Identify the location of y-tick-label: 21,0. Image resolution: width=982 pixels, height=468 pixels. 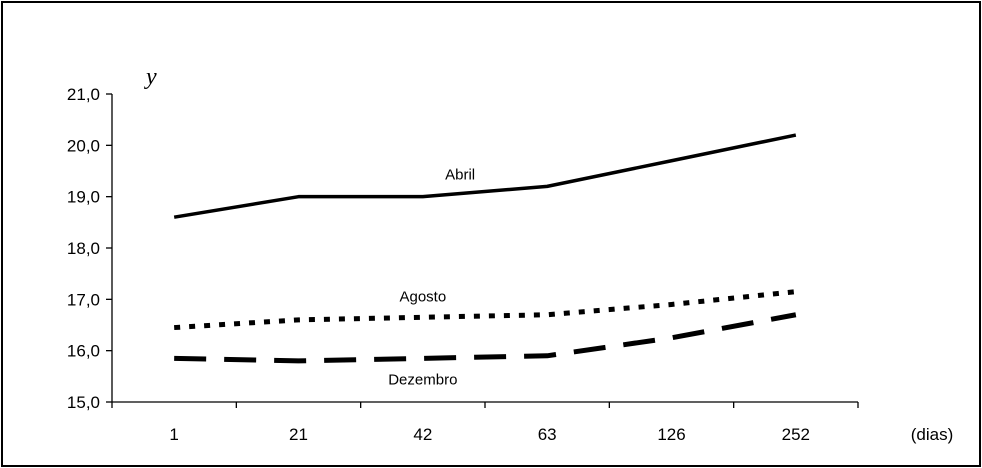
(83, 94).